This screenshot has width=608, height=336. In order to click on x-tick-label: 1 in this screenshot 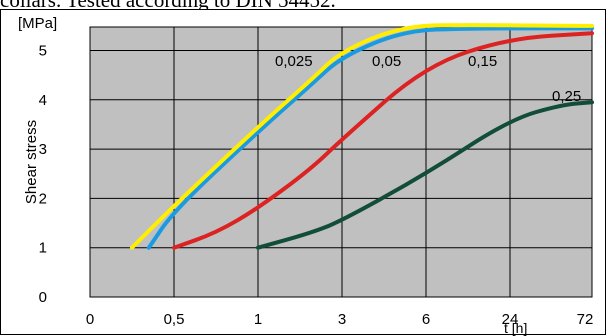, I will do `click(258, 319)`.